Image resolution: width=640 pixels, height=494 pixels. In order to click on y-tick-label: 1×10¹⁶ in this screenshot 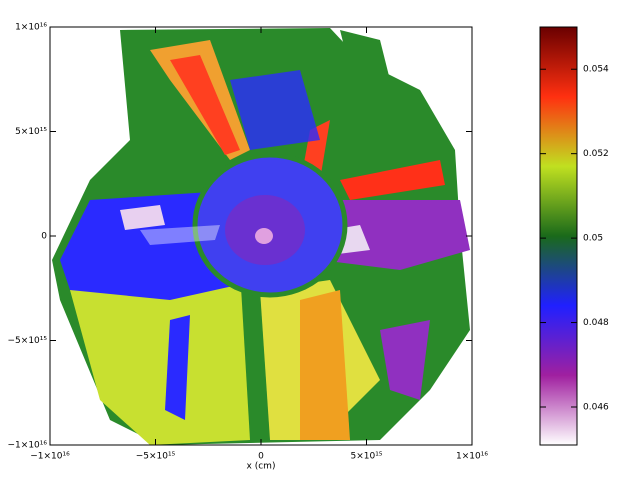, I will do `click(31, 28)`.